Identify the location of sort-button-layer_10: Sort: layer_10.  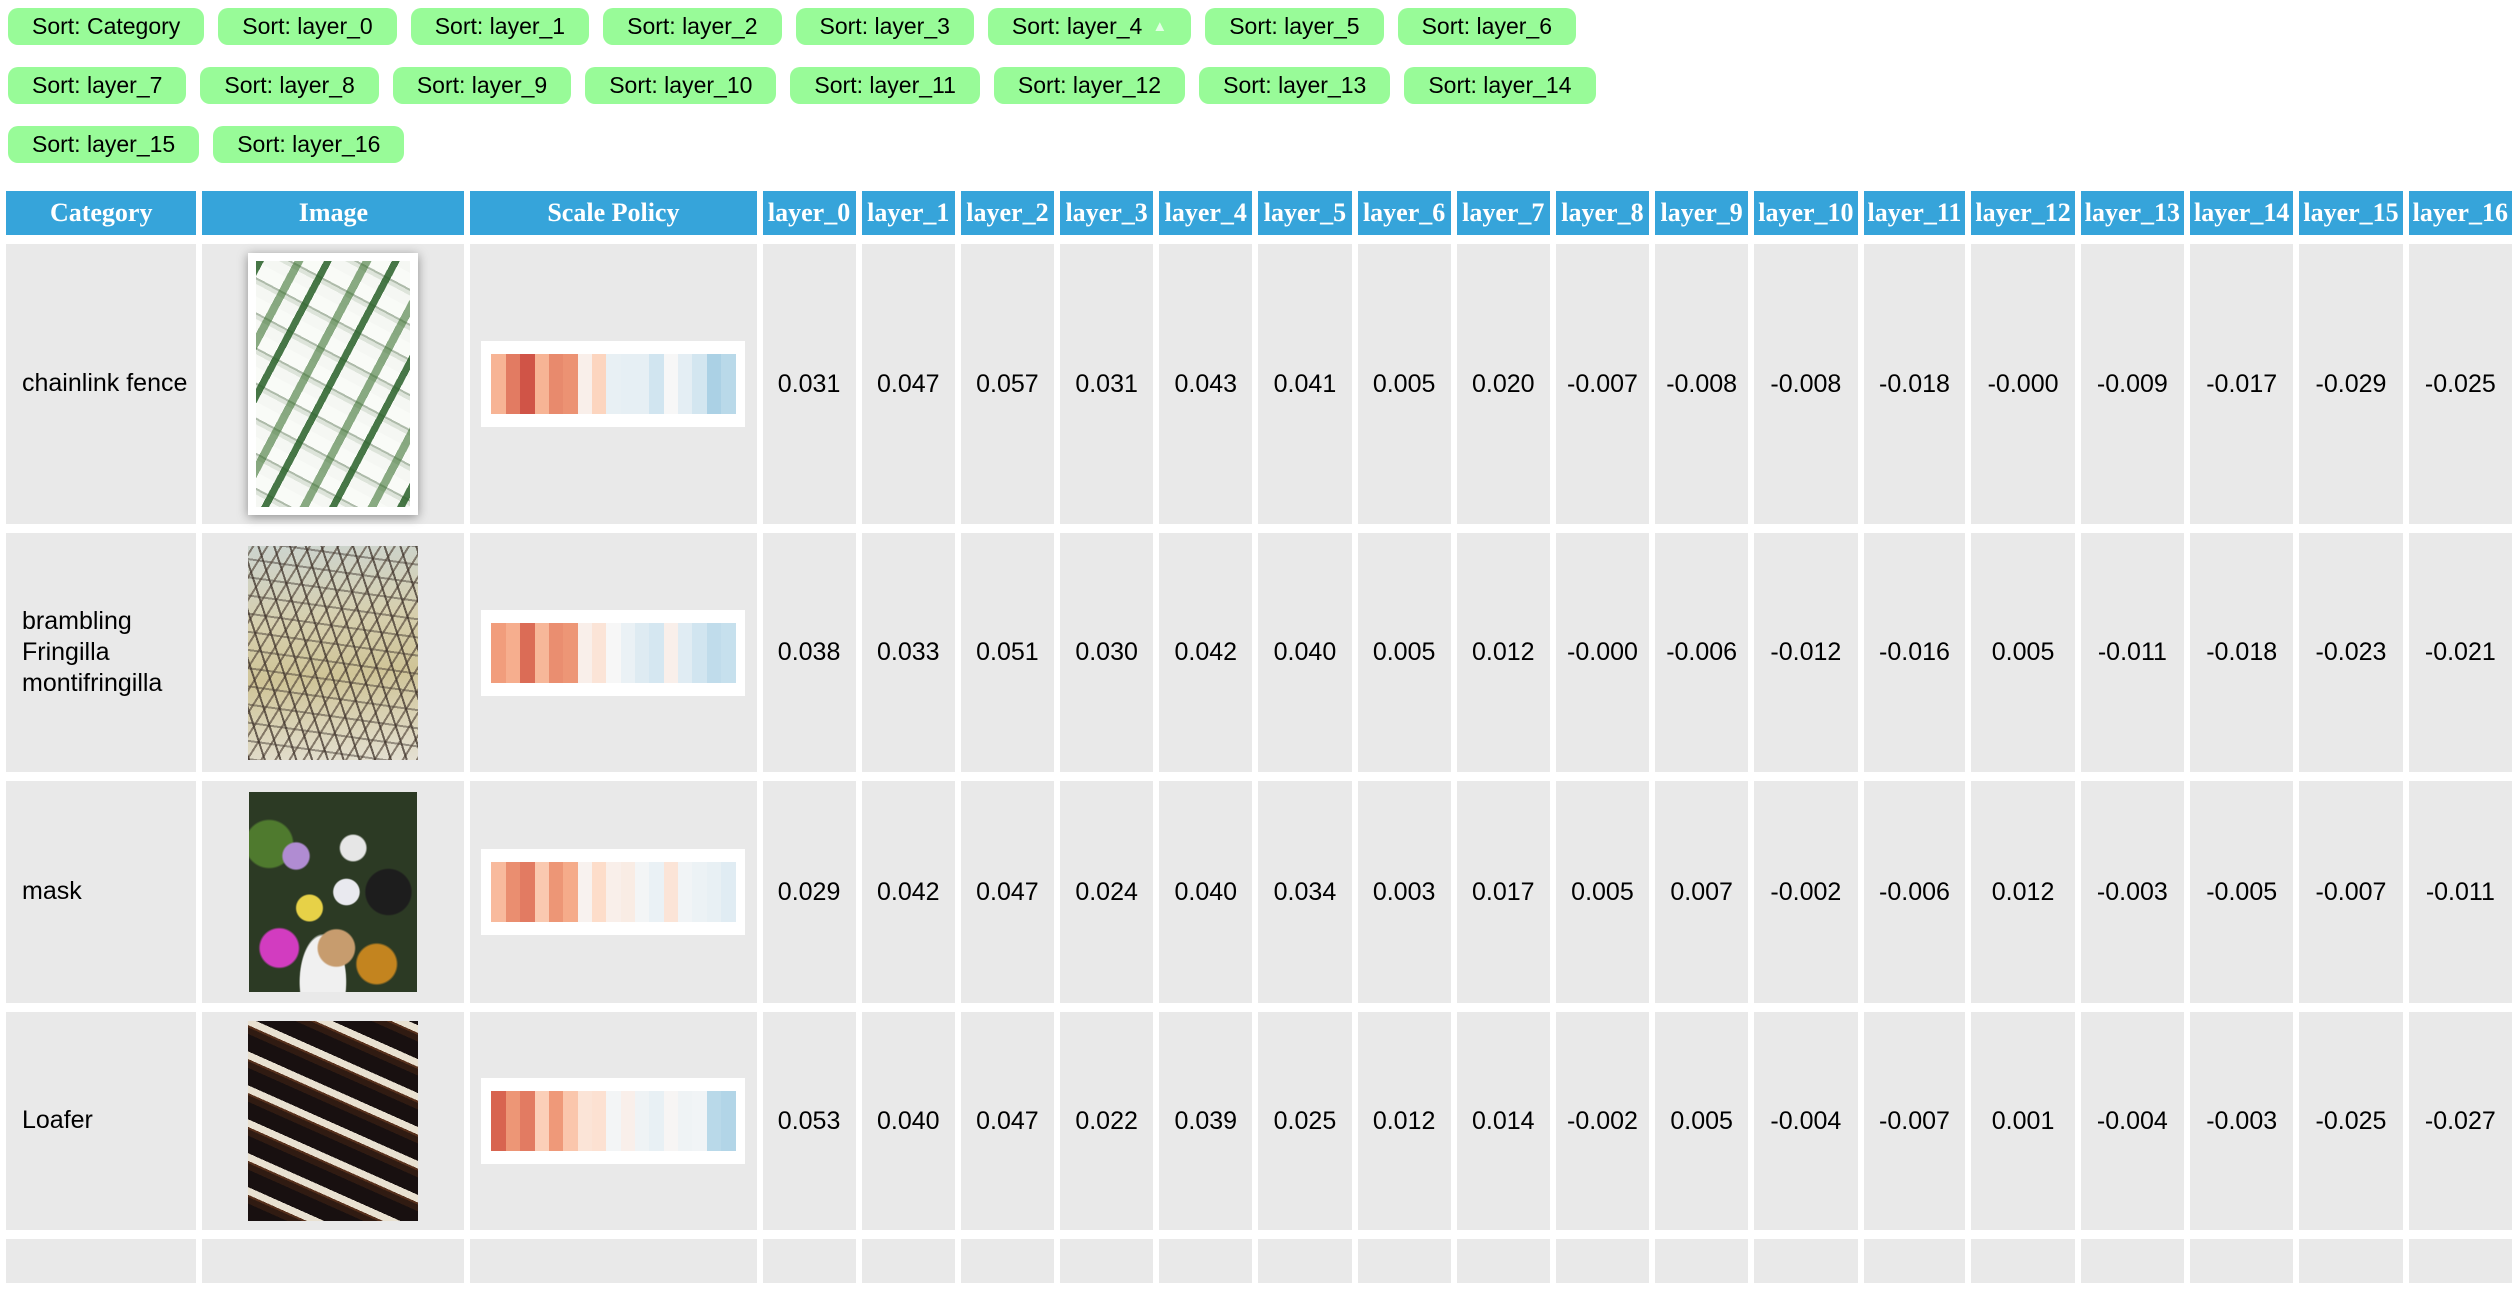
(681, 85).